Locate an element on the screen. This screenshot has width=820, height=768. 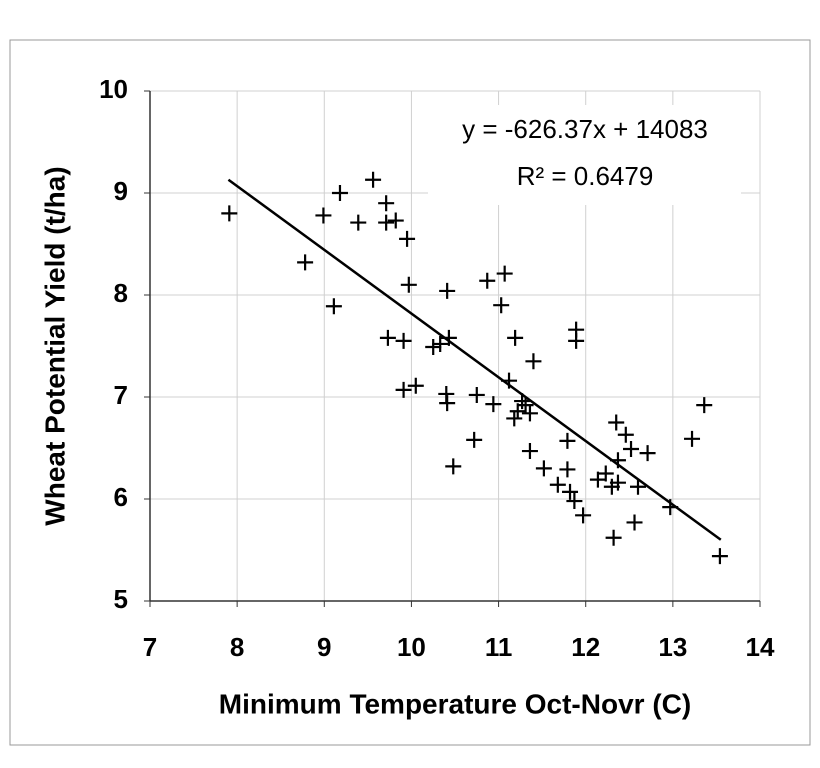
y-tick-label: 6 is located at coordinates (121, 497).